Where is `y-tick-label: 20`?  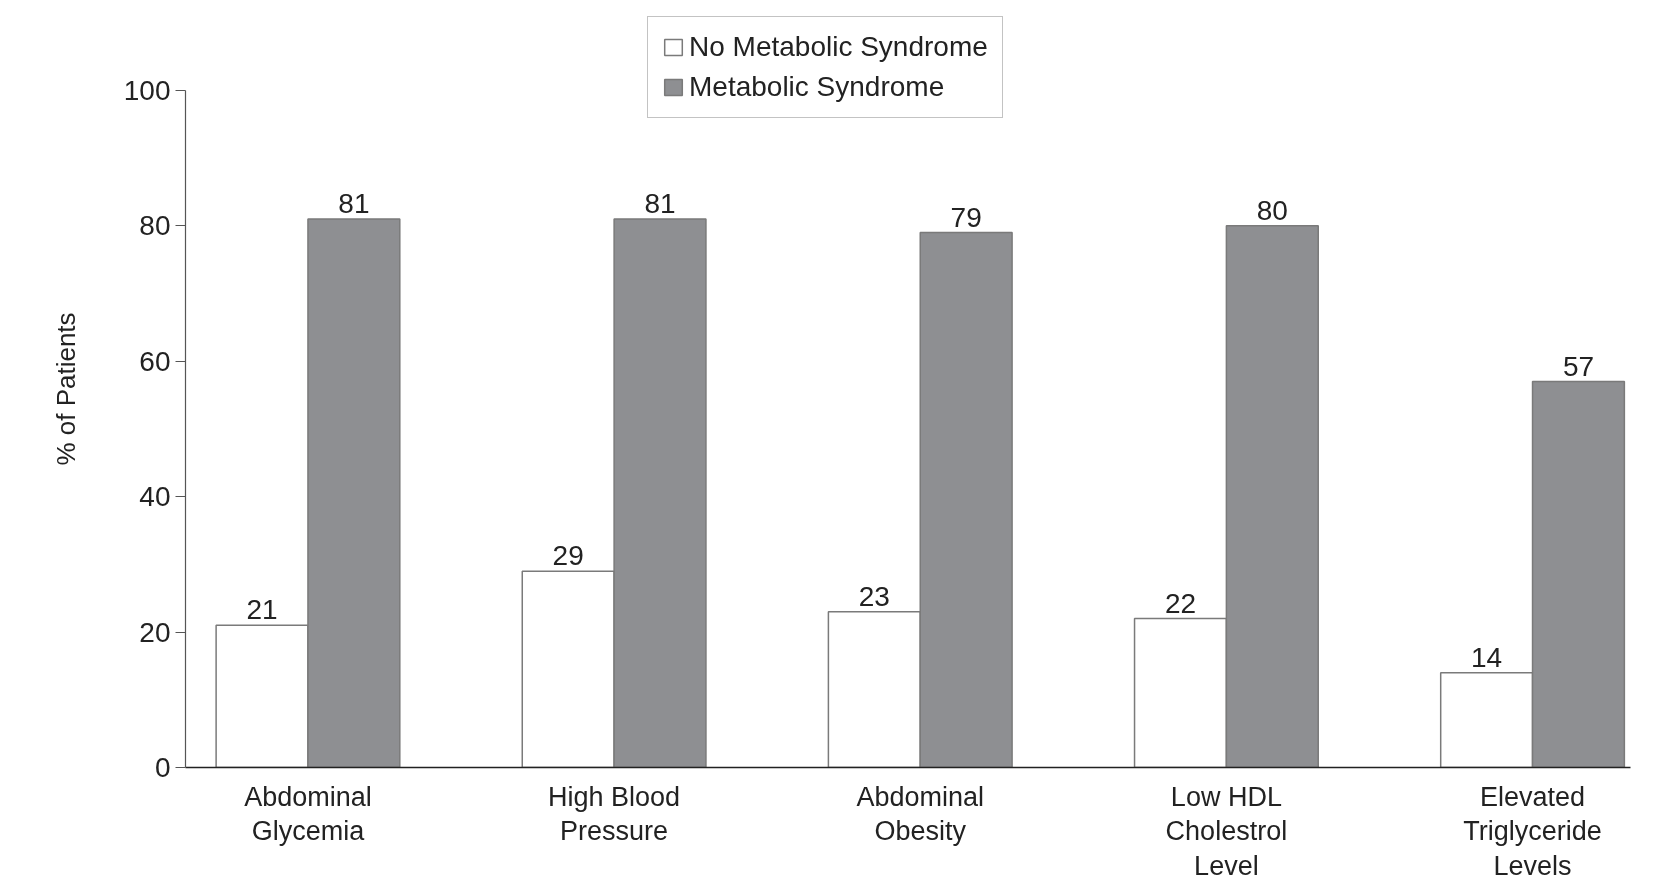 y-tick-label: 20 is located at coordinates (155, 632).